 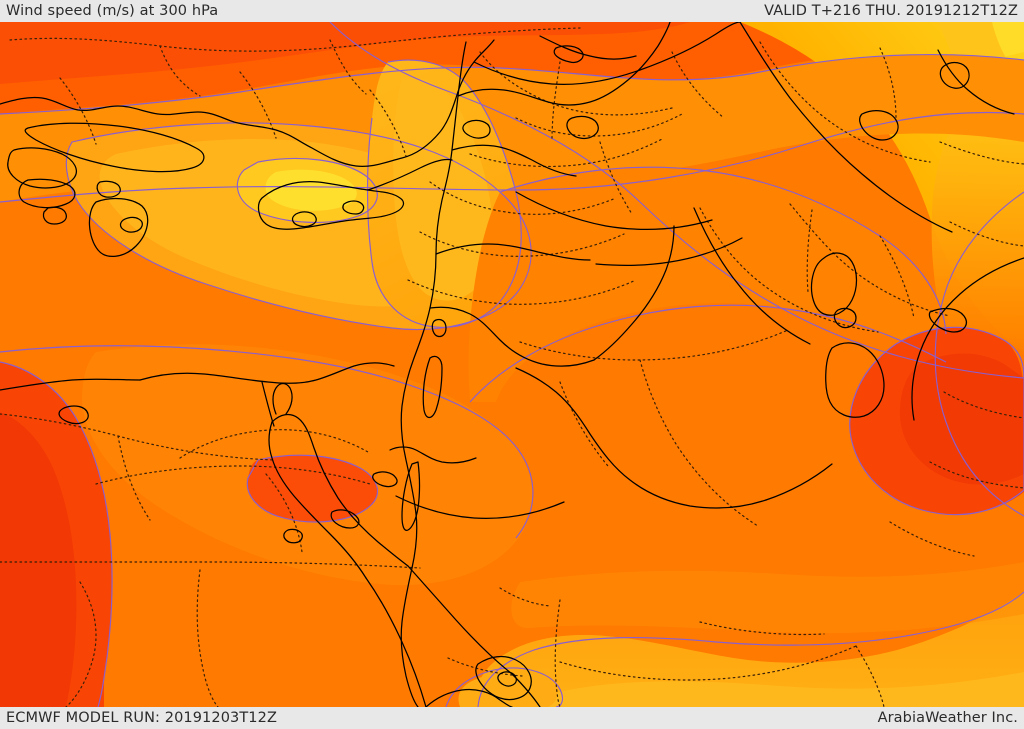 What do you see at coordinates (846, 127) in the screenshot?
I see `border-iraq-iran` at bounding box center [846, 127].